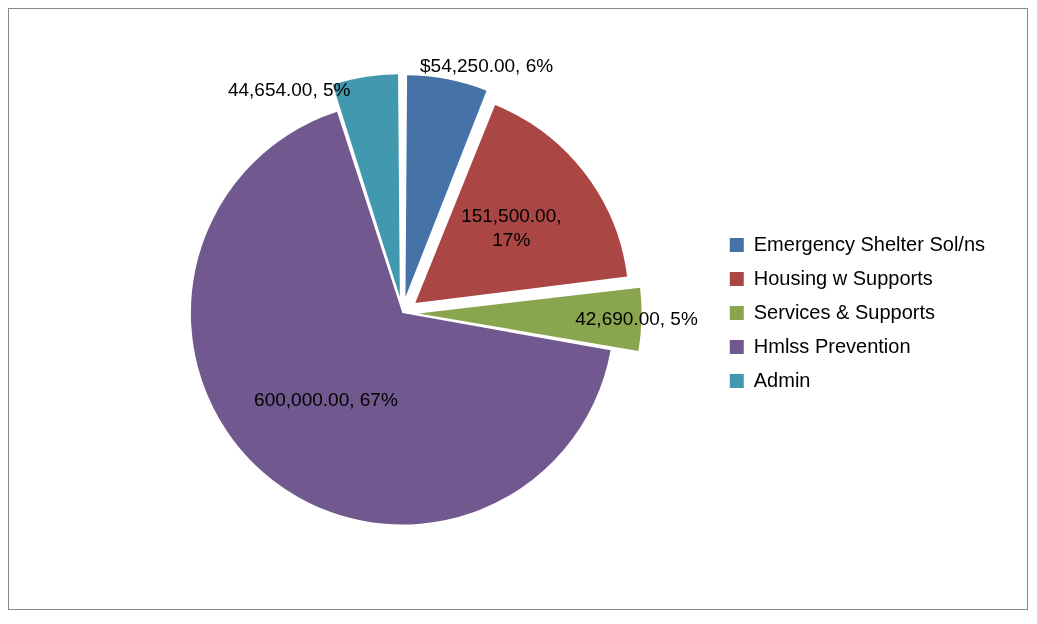 The width and height of the screenshot is (1037, 624). What do you see at coordinates (832, 345) in the screenshot?
I see `legend-label: Hmlss Prevention` at bounding box center [832, 345].